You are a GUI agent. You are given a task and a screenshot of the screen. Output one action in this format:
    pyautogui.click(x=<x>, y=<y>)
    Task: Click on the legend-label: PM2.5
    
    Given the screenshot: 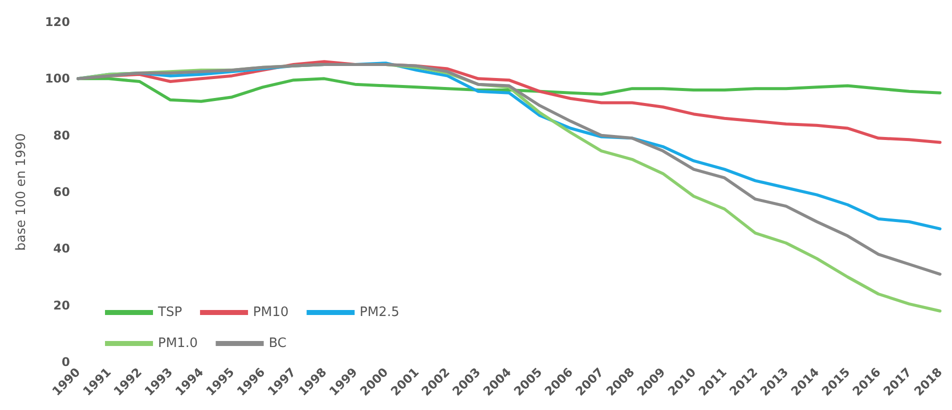 What is the action you would take?
    pyautogui.click(x=380, y=312)
    